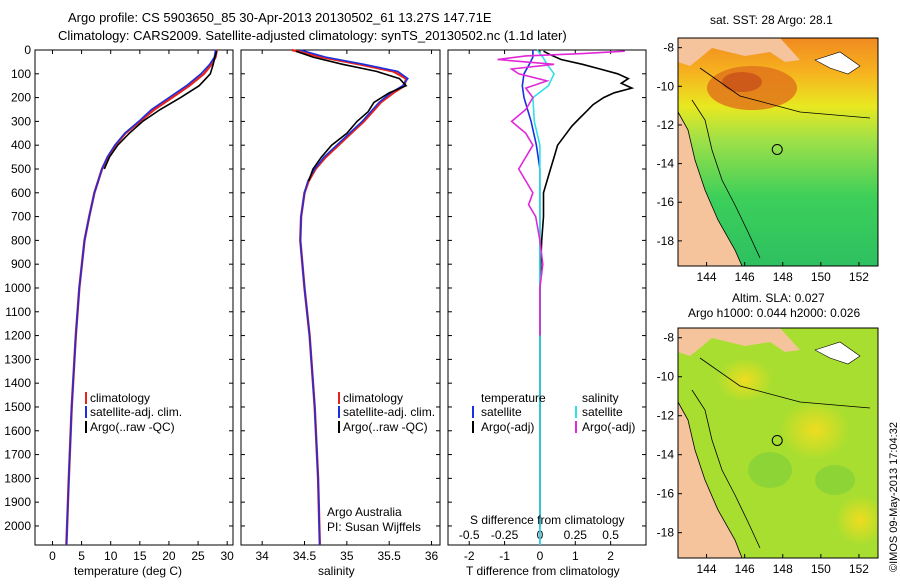 Image resolution: width=900 pixels, height=585 pixels. What do you see at coordinates (608, 427) in the screenshot?
I see `legend-s-argo-label: Argo(-adj)` at bounding box center [608, 427].